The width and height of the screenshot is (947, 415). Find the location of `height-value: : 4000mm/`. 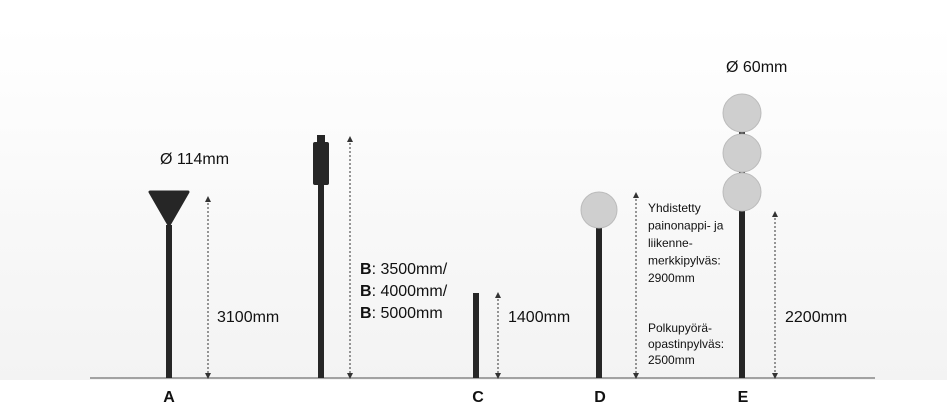

height-value: : 4000mm/ is located at coordinates (410, 291).